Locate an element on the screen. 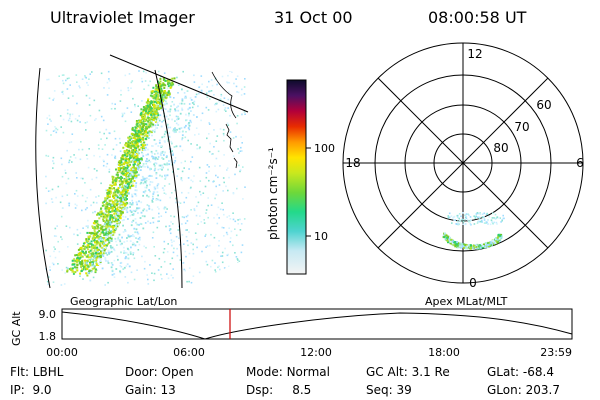 The image size is (600, 400). info-ip-value: 9.0 is located at coordinates (42, 390).